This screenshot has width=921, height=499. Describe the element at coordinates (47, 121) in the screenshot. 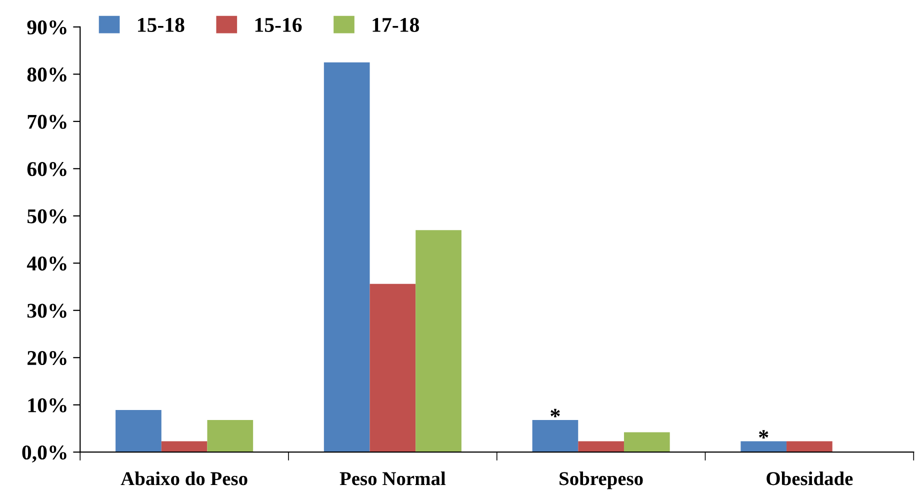

I see `y-tick-label: 70%` at that location.